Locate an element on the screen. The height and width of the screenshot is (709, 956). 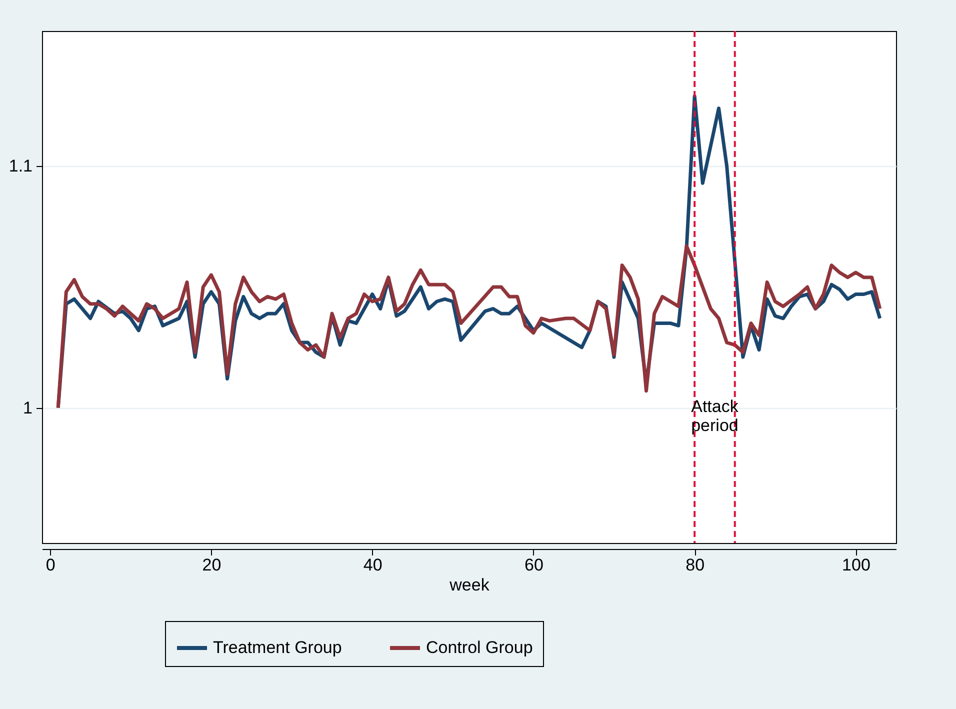
annotation: Attack period is located at coordinates (715, 416).